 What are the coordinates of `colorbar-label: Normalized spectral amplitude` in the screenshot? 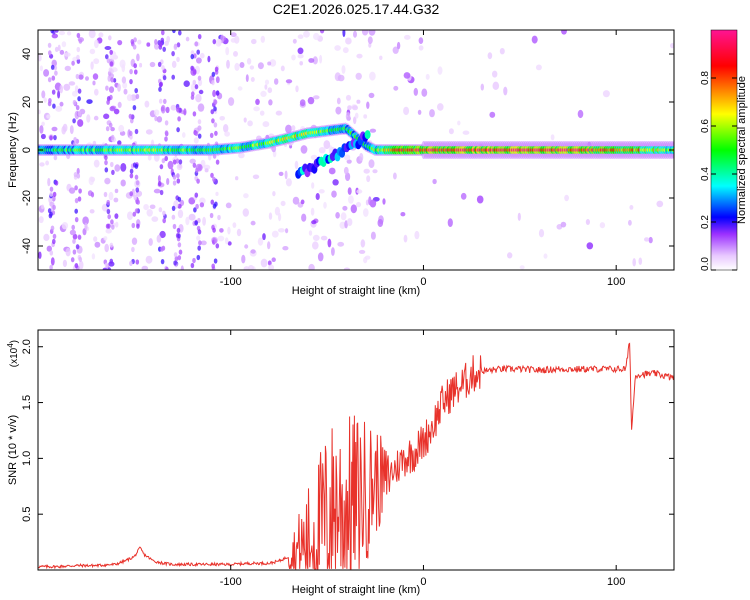 It's located at (742, 150).